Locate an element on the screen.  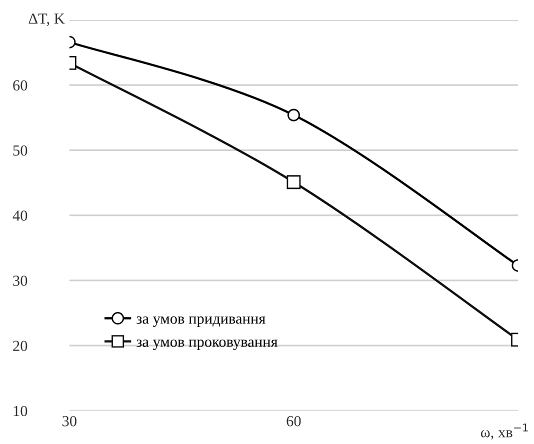
y-tick-label: 10 is located at coordinates (21, 411).